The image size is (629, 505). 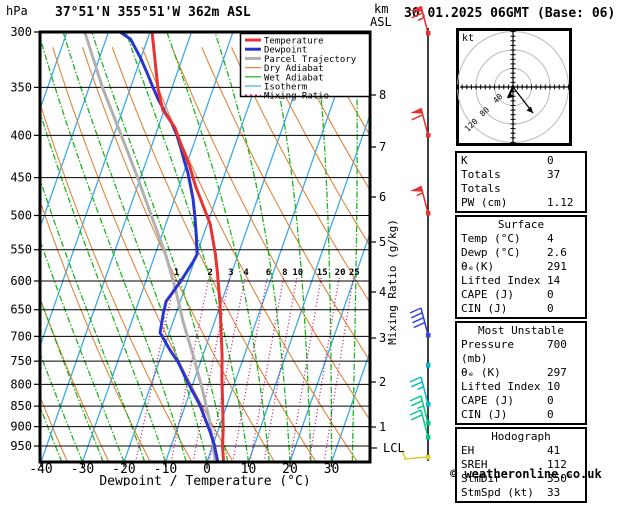 What do you see at coordinates (294, 78) in the screenshot?
I see `legend-label: Wet Adiabat` at bounding box center [294, 78].